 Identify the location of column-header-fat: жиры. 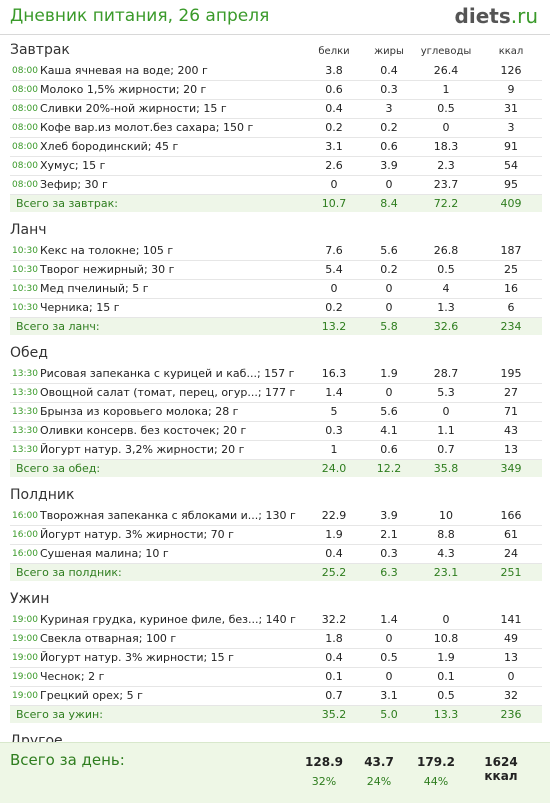
(389, 51).